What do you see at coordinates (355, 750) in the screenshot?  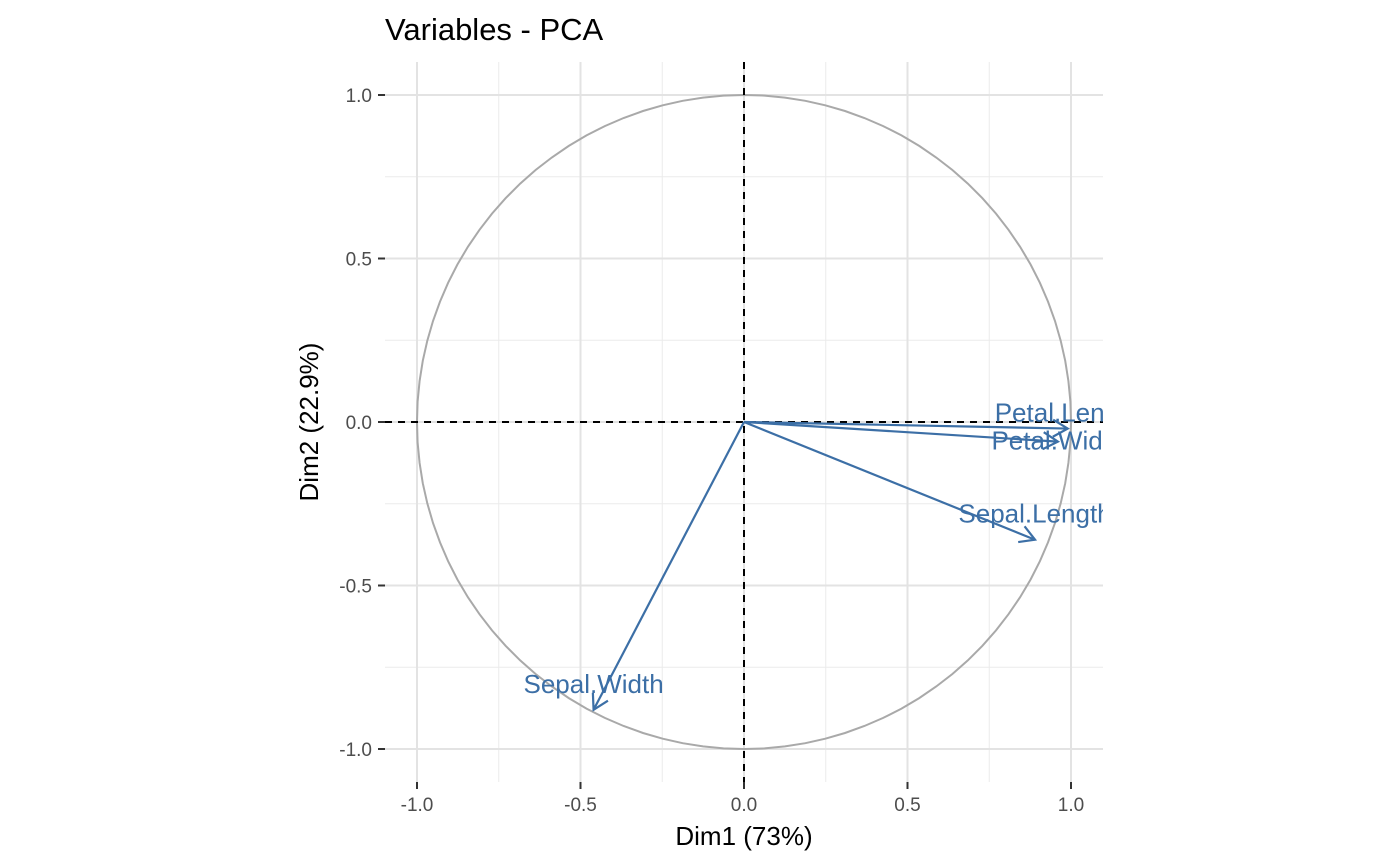 I see `y-tick-label: -1.0` at bounding box center [355, 750].